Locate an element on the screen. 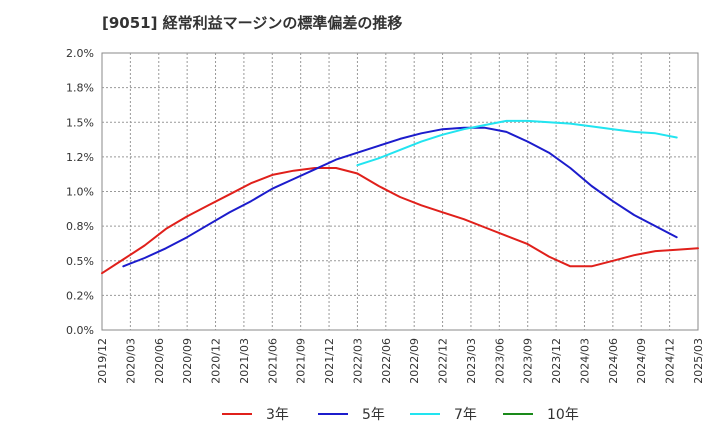 Image resolution: width=720 pixels, height=440 pixels. series-line is located at coordinates (517, 143).